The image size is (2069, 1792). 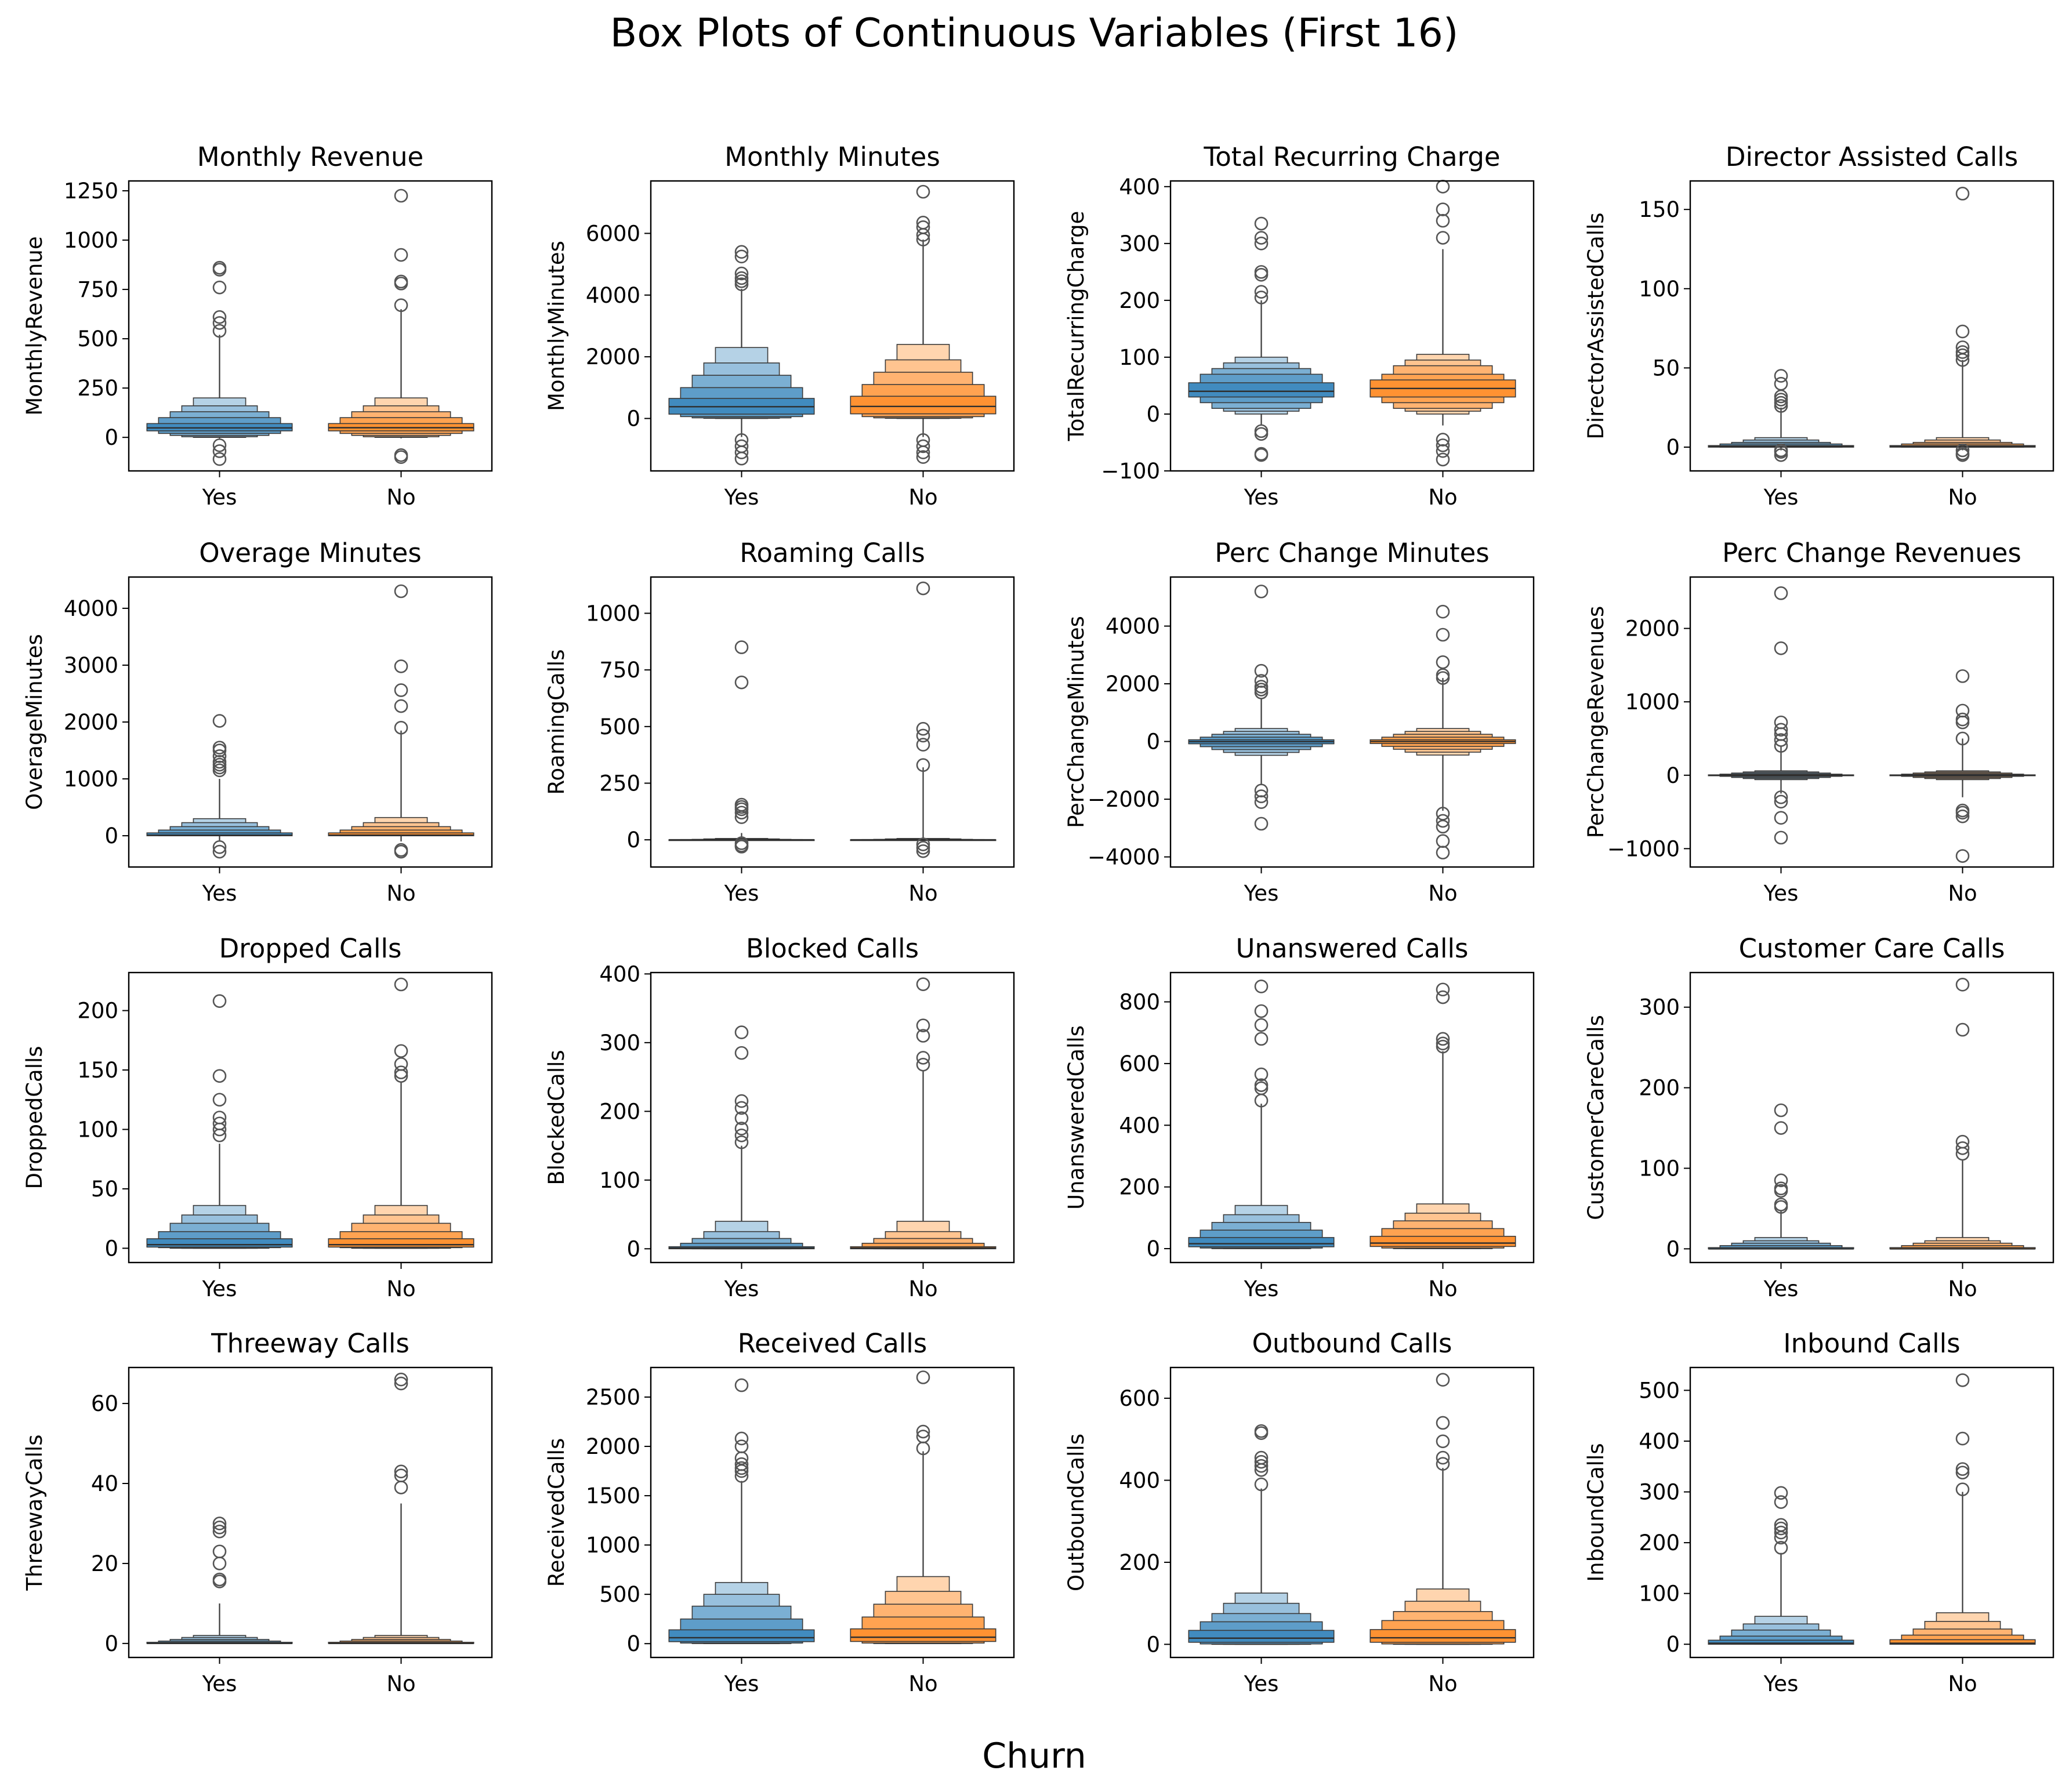 What do you see at coordinates (613, 1496) in the screenshot?
I see `y-tick-label: 1500` at bounding box center [613, 1496].